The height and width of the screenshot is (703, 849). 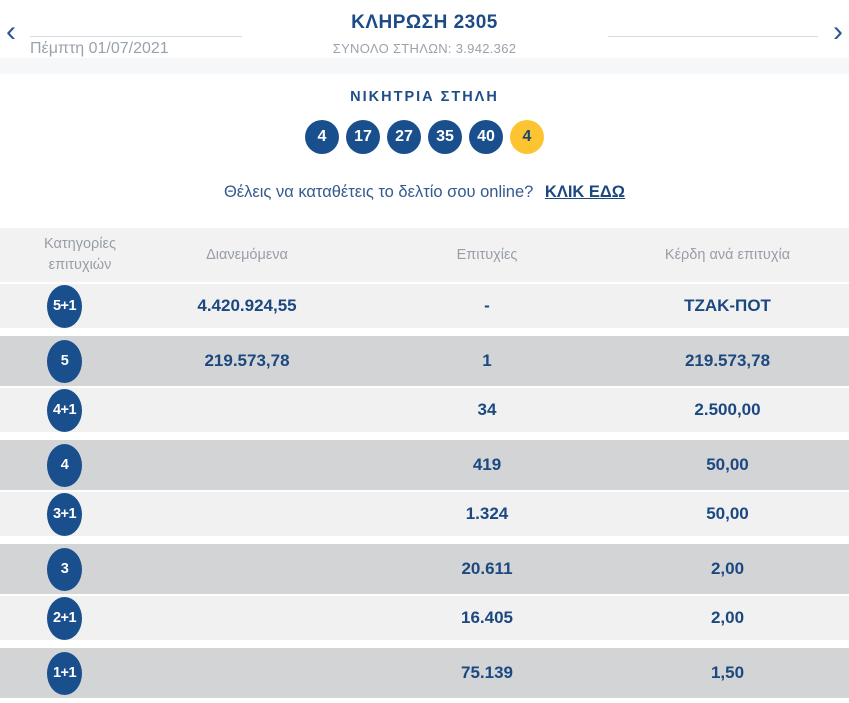 I want to click on header-separator-strip, so click(x=424, y=66).